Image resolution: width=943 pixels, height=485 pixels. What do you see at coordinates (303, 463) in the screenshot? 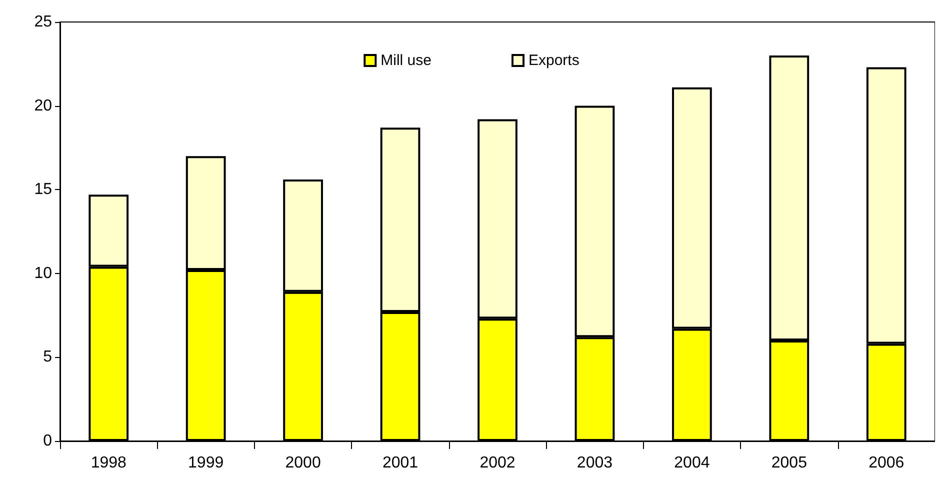
I see `x-tick-label: 2000` at bounding box center [303, 463].